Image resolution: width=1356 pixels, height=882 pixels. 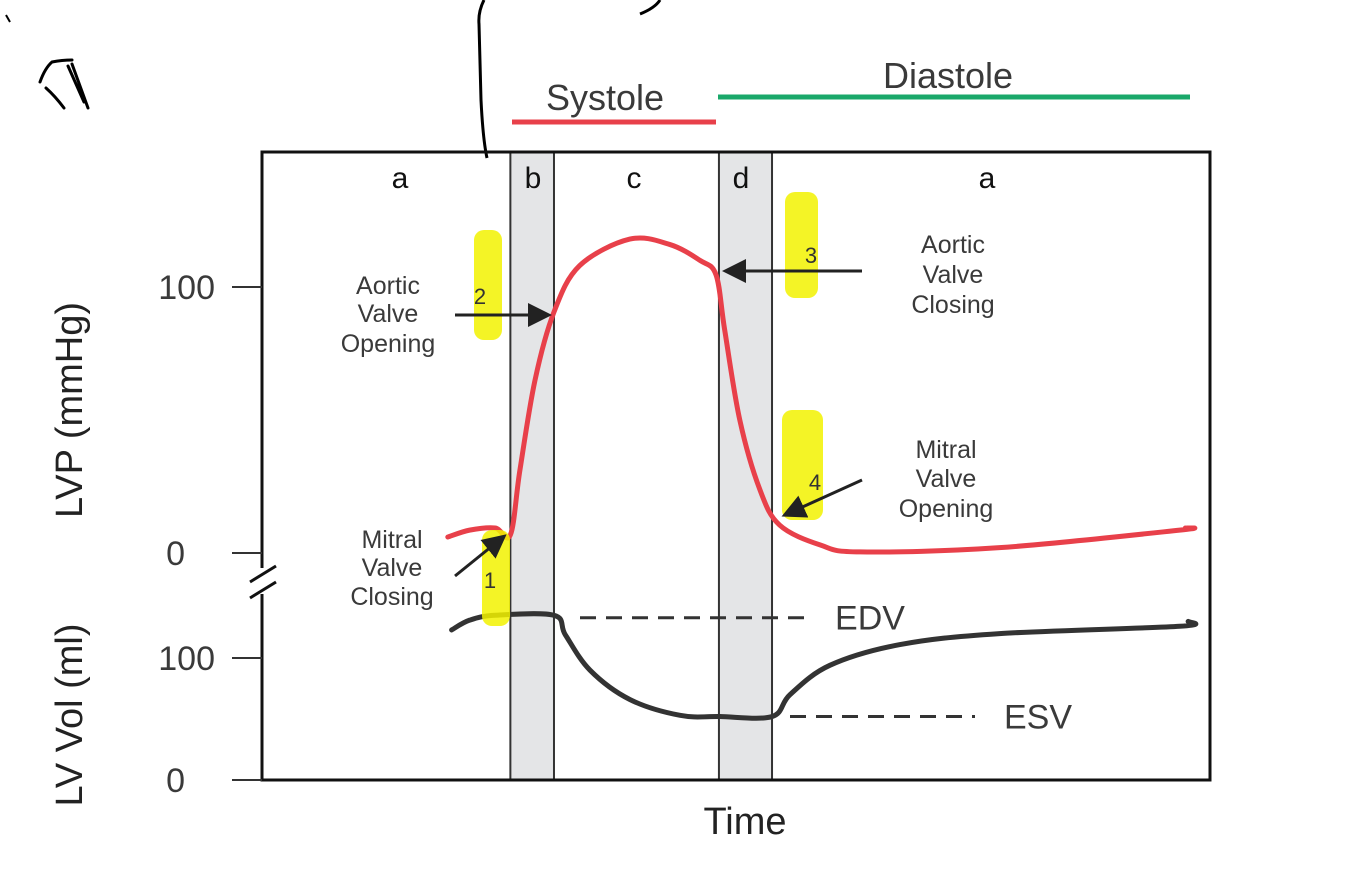 What do you see at coordinates (8, 18) in the screenshot?
I see `handwritten-stroke` at bounding box center [8, 18].